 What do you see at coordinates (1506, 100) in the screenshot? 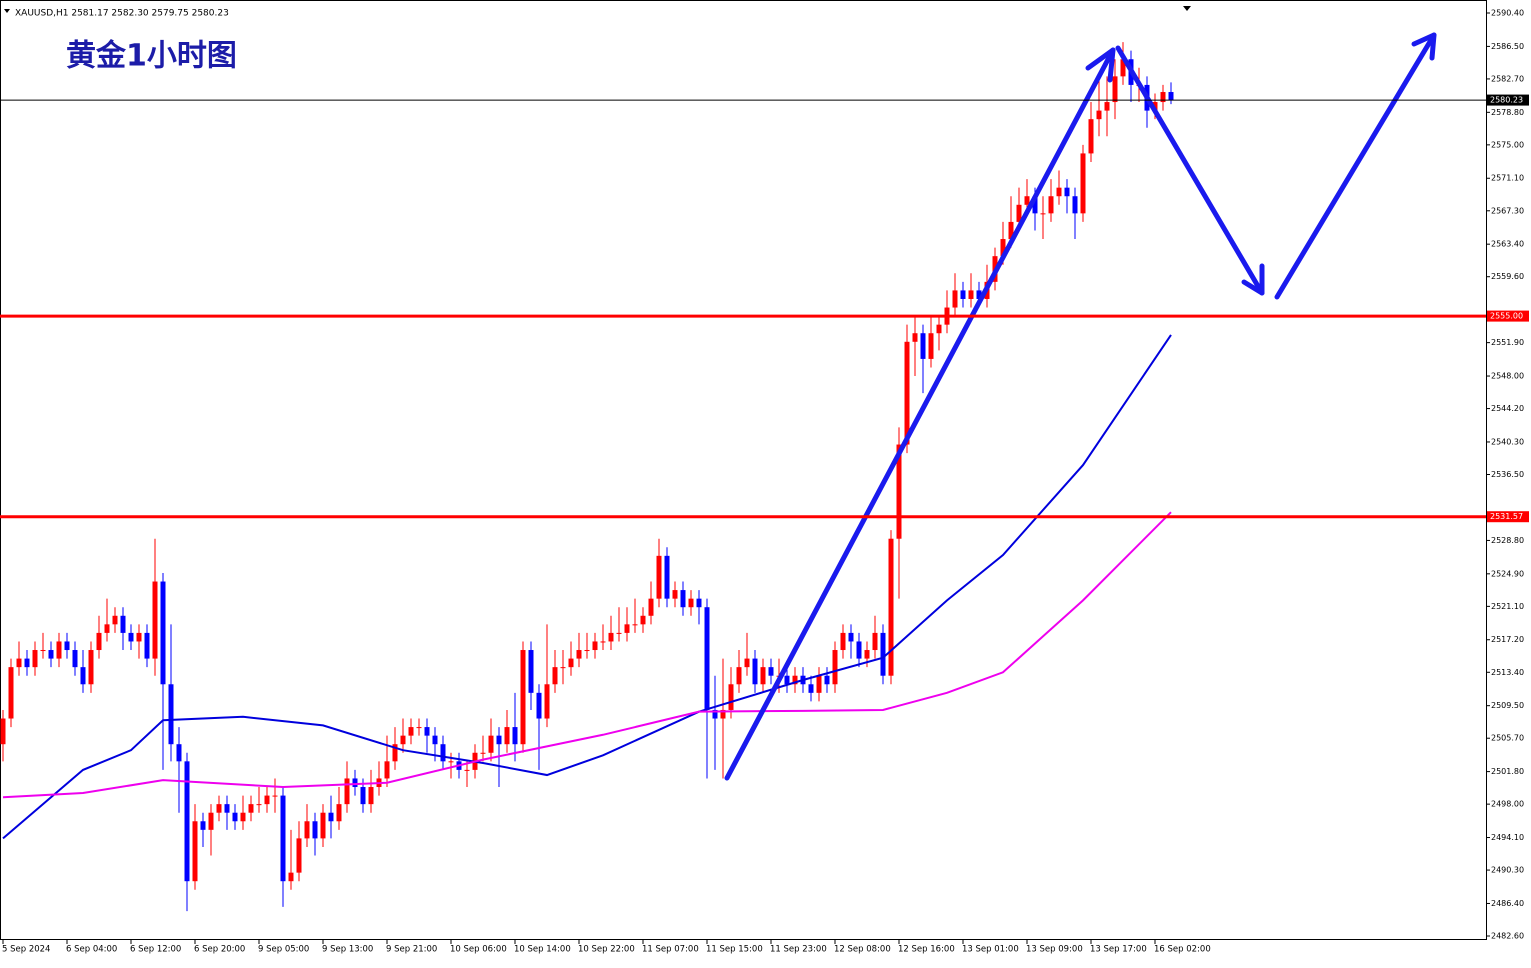
I see `level-label: 2580.23` at bounding box center [1506, 100].